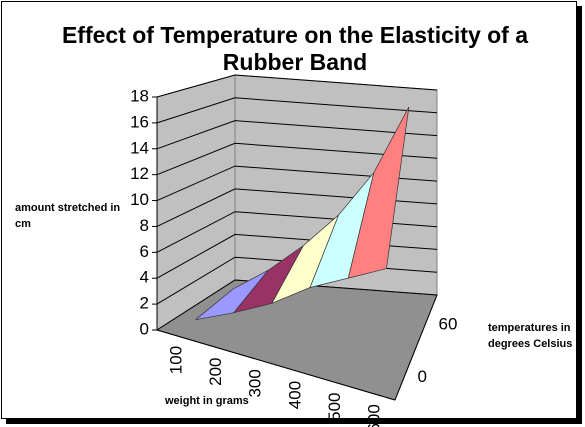  I want to click on x-axis, so click(276, 365).